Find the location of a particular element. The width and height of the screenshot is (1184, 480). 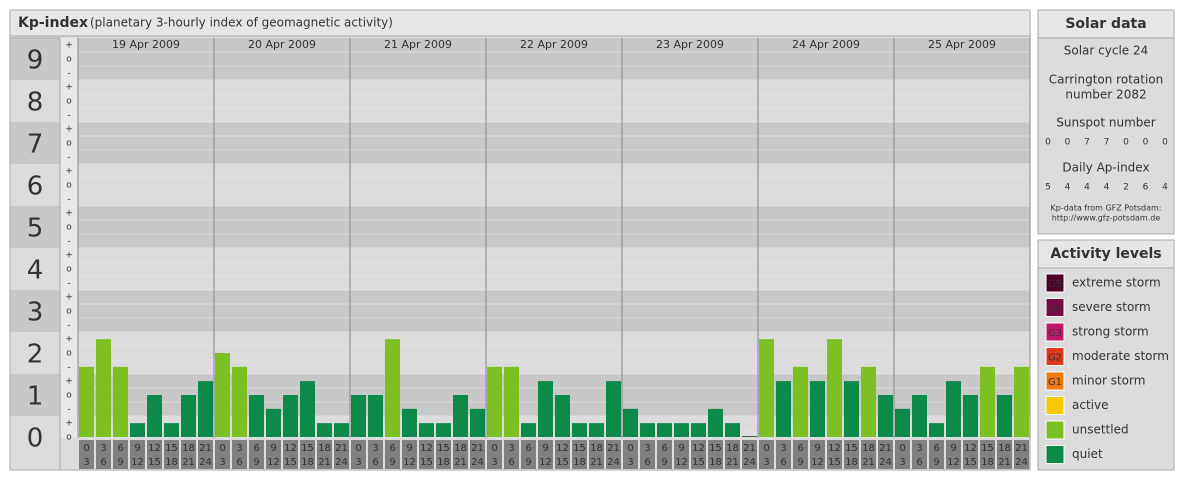

title: Kp-index is located at coordinates (53, 23).